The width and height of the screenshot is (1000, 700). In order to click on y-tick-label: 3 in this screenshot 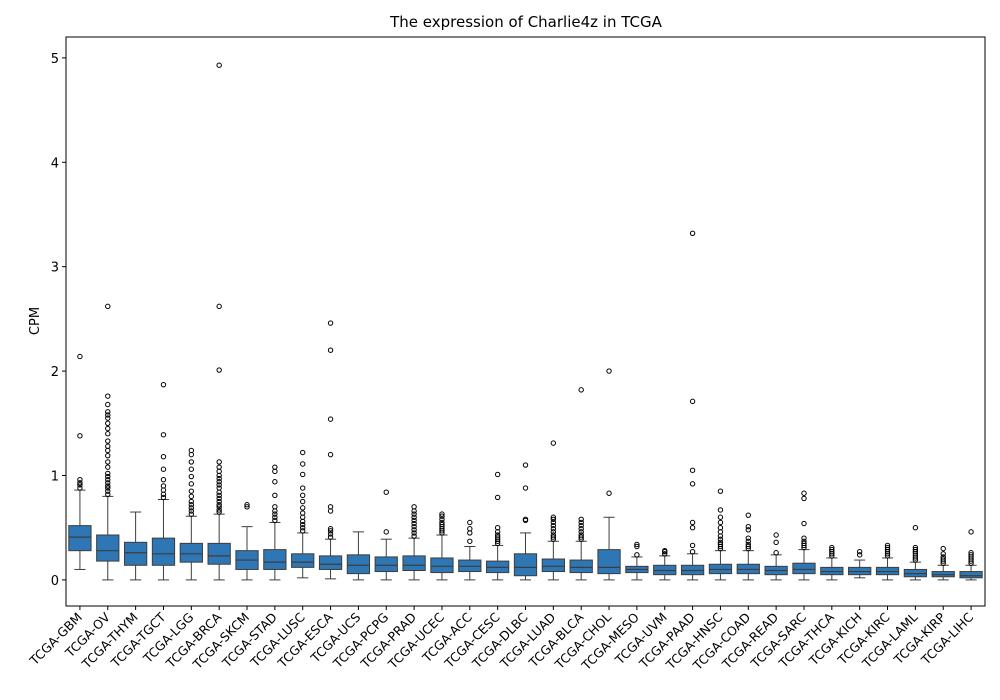, I will do `click(55, 268)`.